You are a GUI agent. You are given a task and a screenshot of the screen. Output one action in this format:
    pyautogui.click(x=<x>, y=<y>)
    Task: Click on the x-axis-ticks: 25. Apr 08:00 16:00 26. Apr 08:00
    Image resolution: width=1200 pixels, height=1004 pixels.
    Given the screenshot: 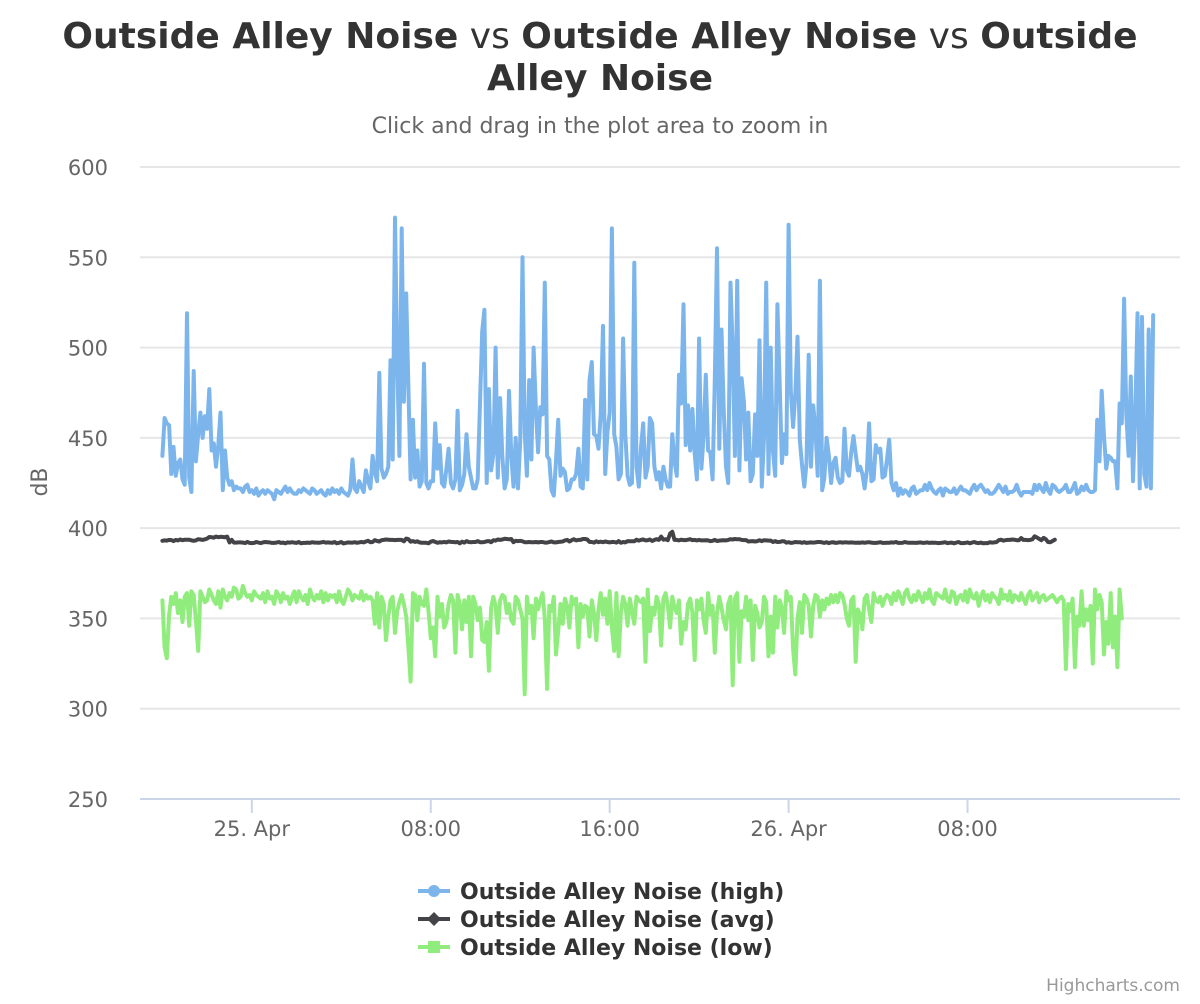 What is the action you would take?
    pyautogui.click(x=606, y=820)
    